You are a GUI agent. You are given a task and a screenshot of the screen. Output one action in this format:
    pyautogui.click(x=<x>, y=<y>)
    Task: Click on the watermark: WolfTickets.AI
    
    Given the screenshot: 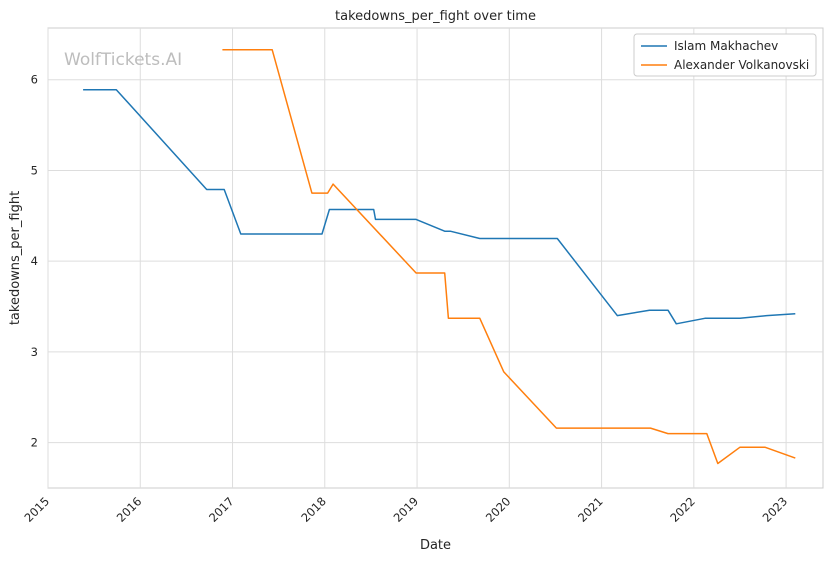 What is the action you would take?
    pyautogui.click(x=123, y=60)
    